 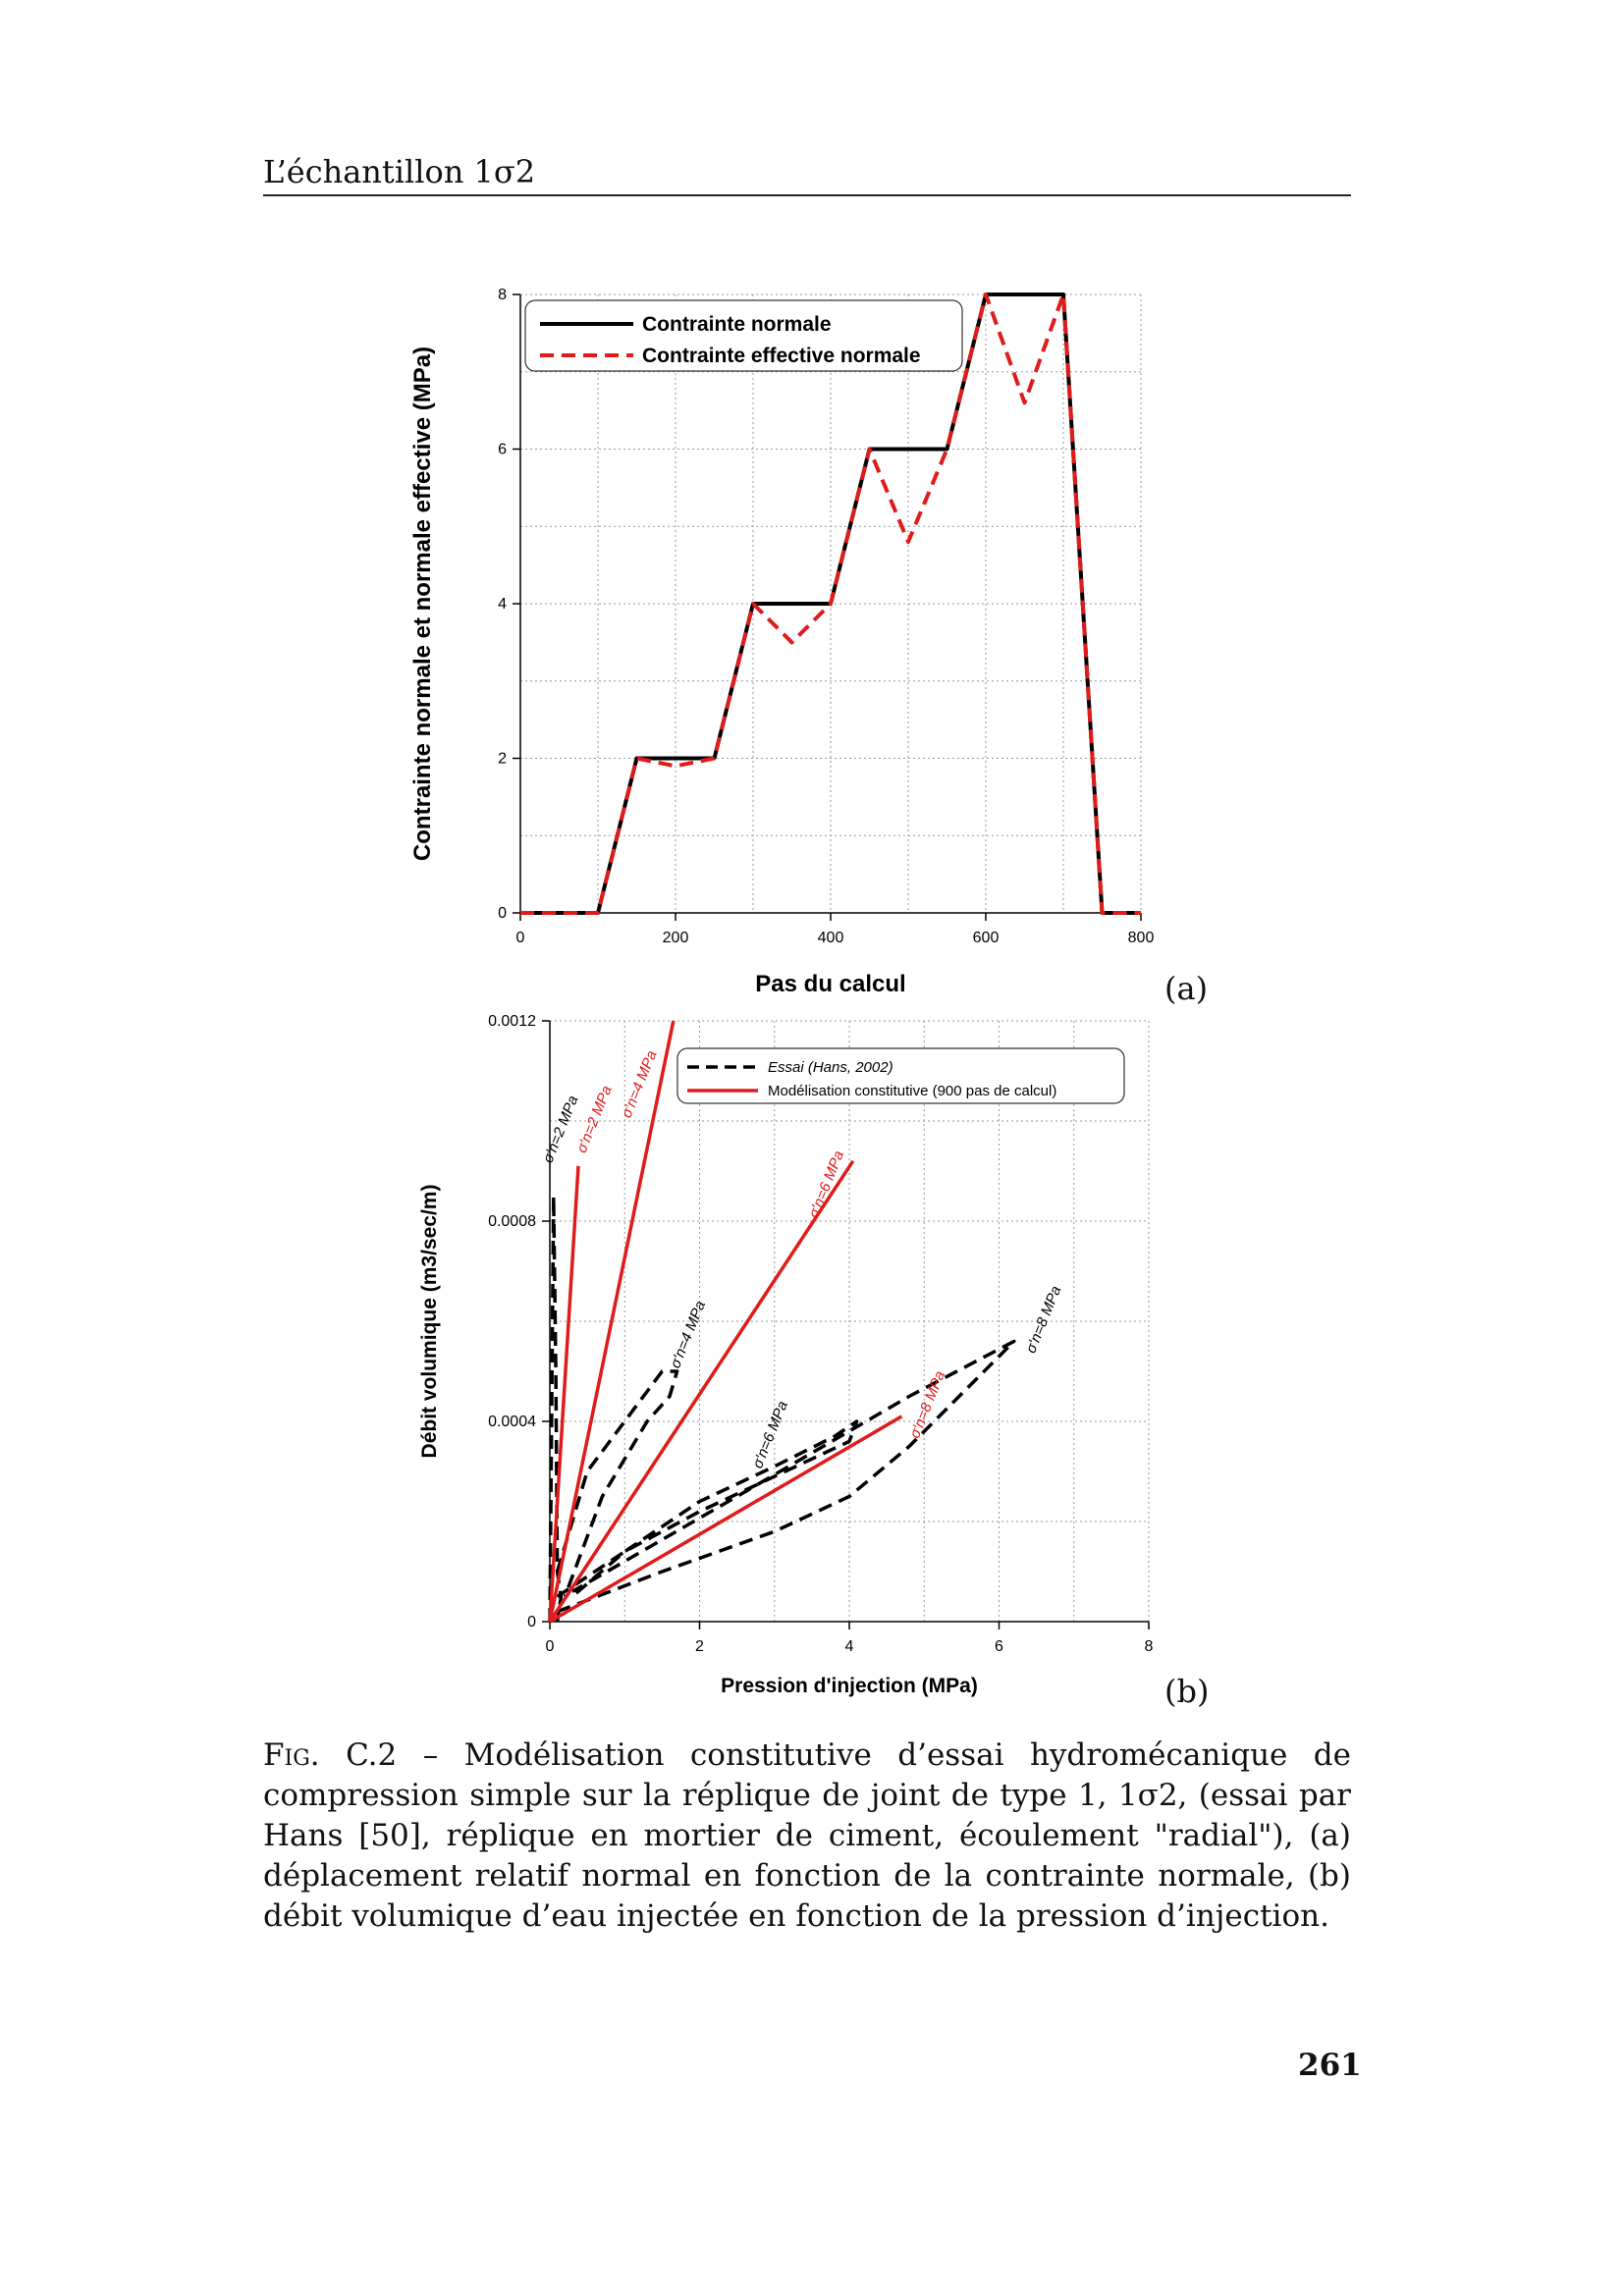 What do you see at coordinates (999, 1646) in the screenshot?
I see `chart-b-x-tick-label: 6` at bounding box center [999, 1646].